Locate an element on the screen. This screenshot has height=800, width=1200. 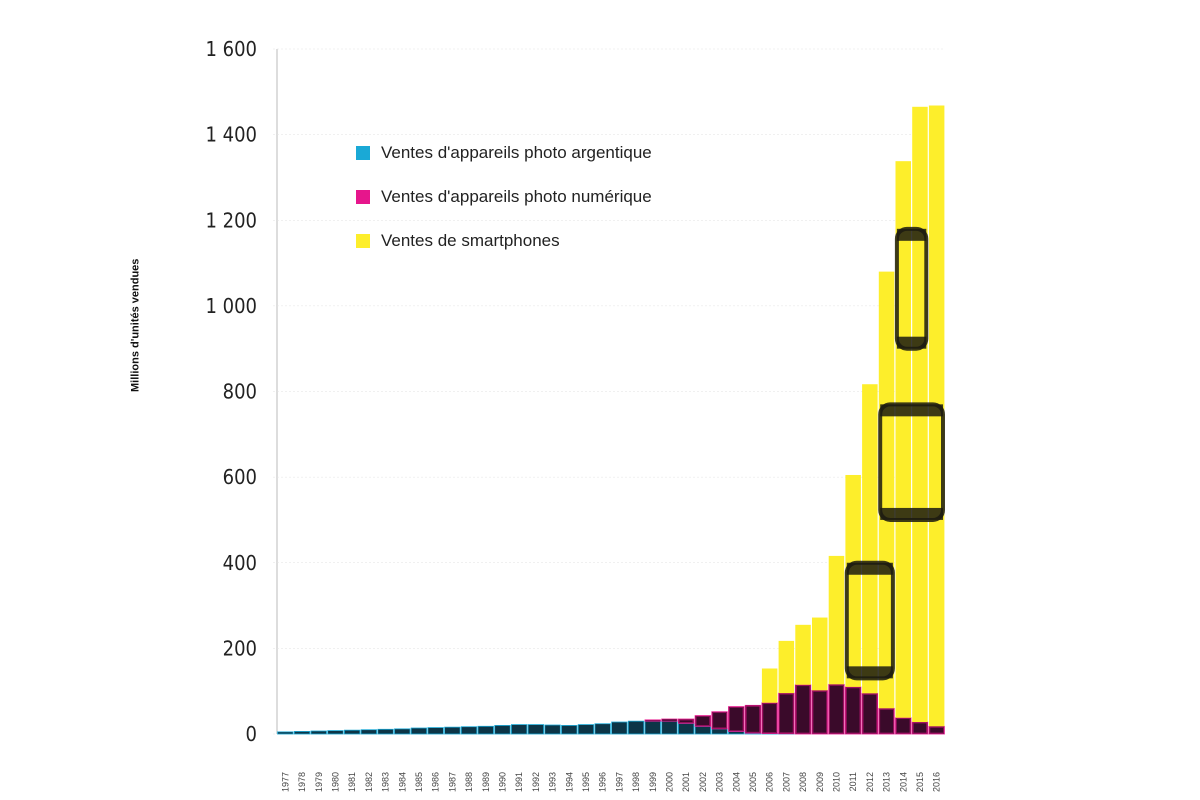
x-tick-label: 1986 is located at coordinates (436, 782).